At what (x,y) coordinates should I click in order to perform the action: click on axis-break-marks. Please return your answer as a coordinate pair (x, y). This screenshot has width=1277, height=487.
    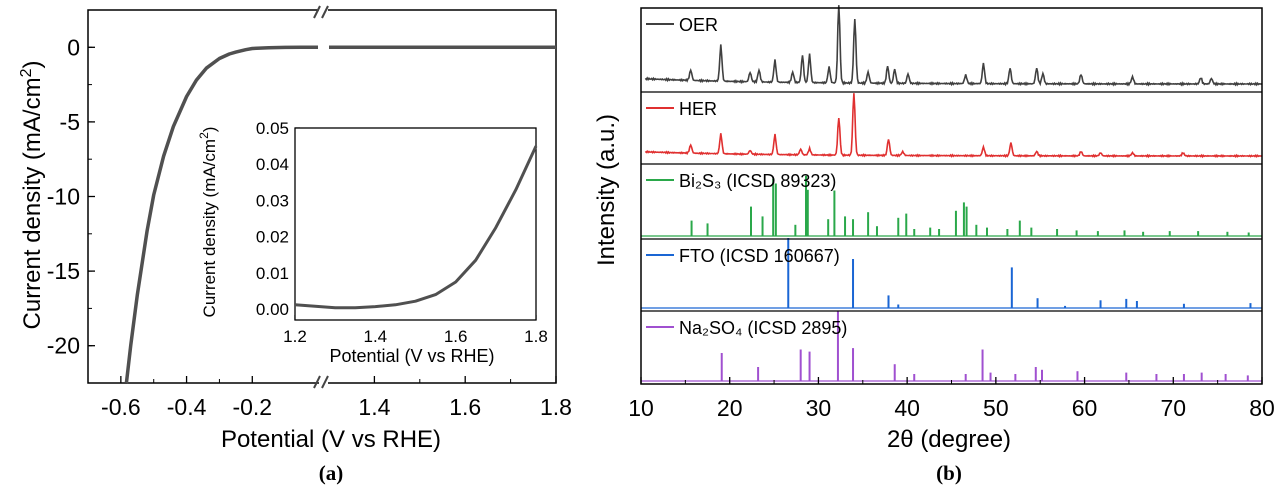
    Looking at the image, I should click on (321, 196).